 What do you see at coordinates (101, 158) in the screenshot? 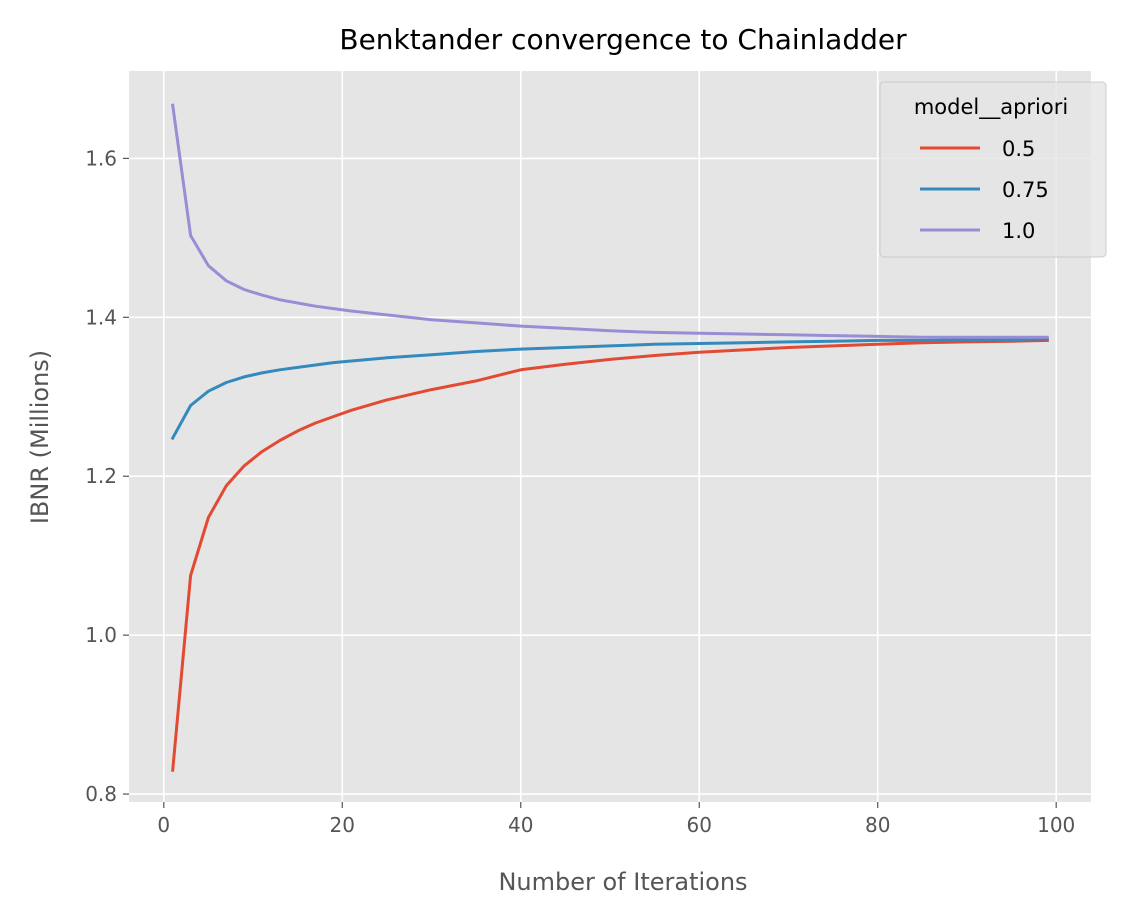
I see `y-tick-label: 1.6` at bounding box center [101, 158].